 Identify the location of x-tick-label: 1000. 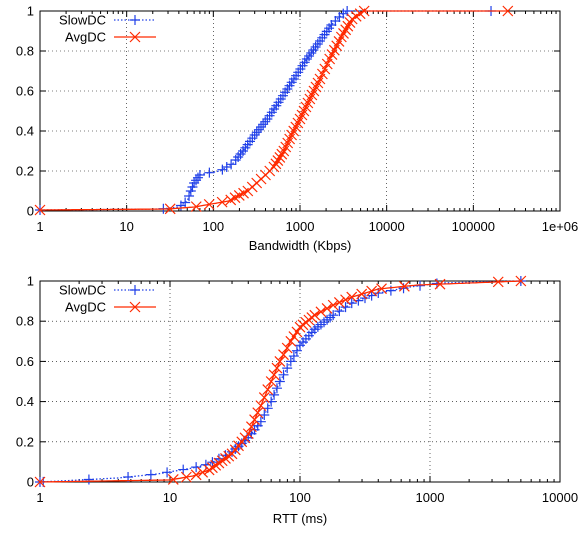
(300, 226).